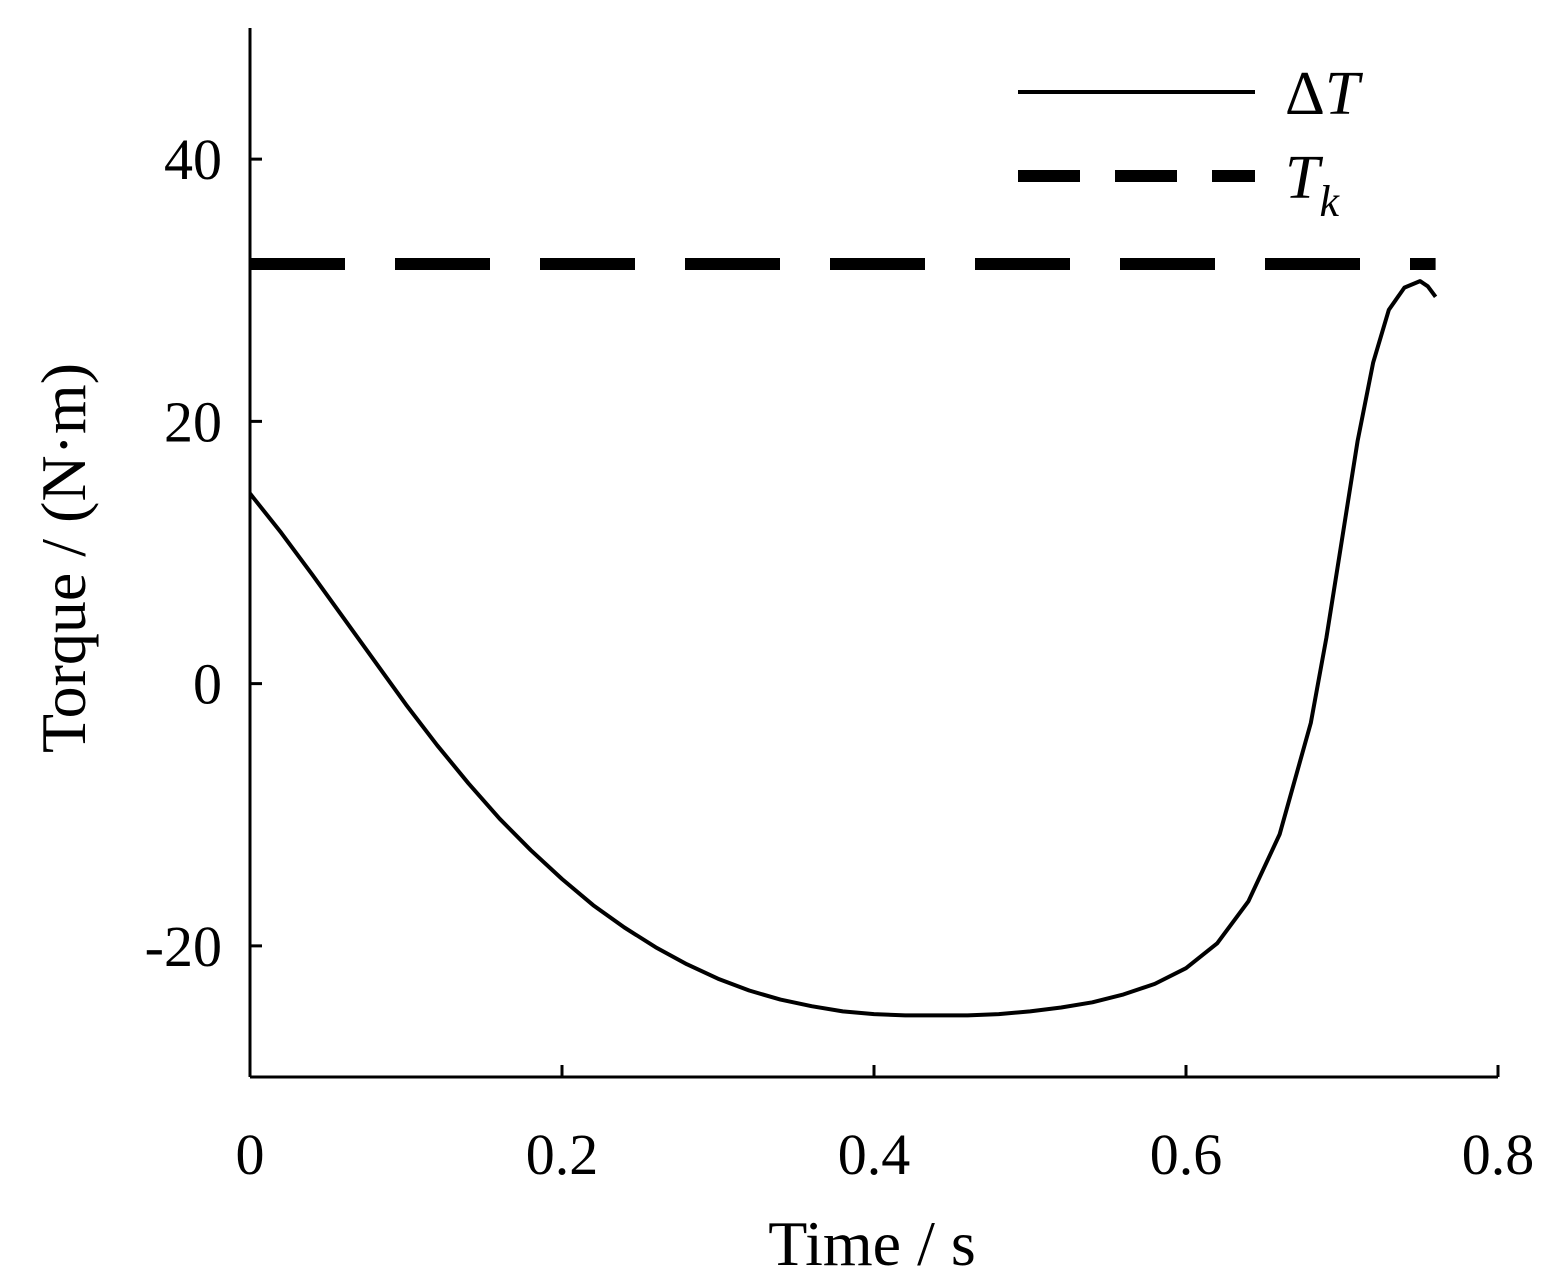 The height and width of the screenshot is (1285, 1560). What do you see at coordinates (207, 684) in the screenshot?
I see `y-tick-label: 0` at bounding box center [207, 684].